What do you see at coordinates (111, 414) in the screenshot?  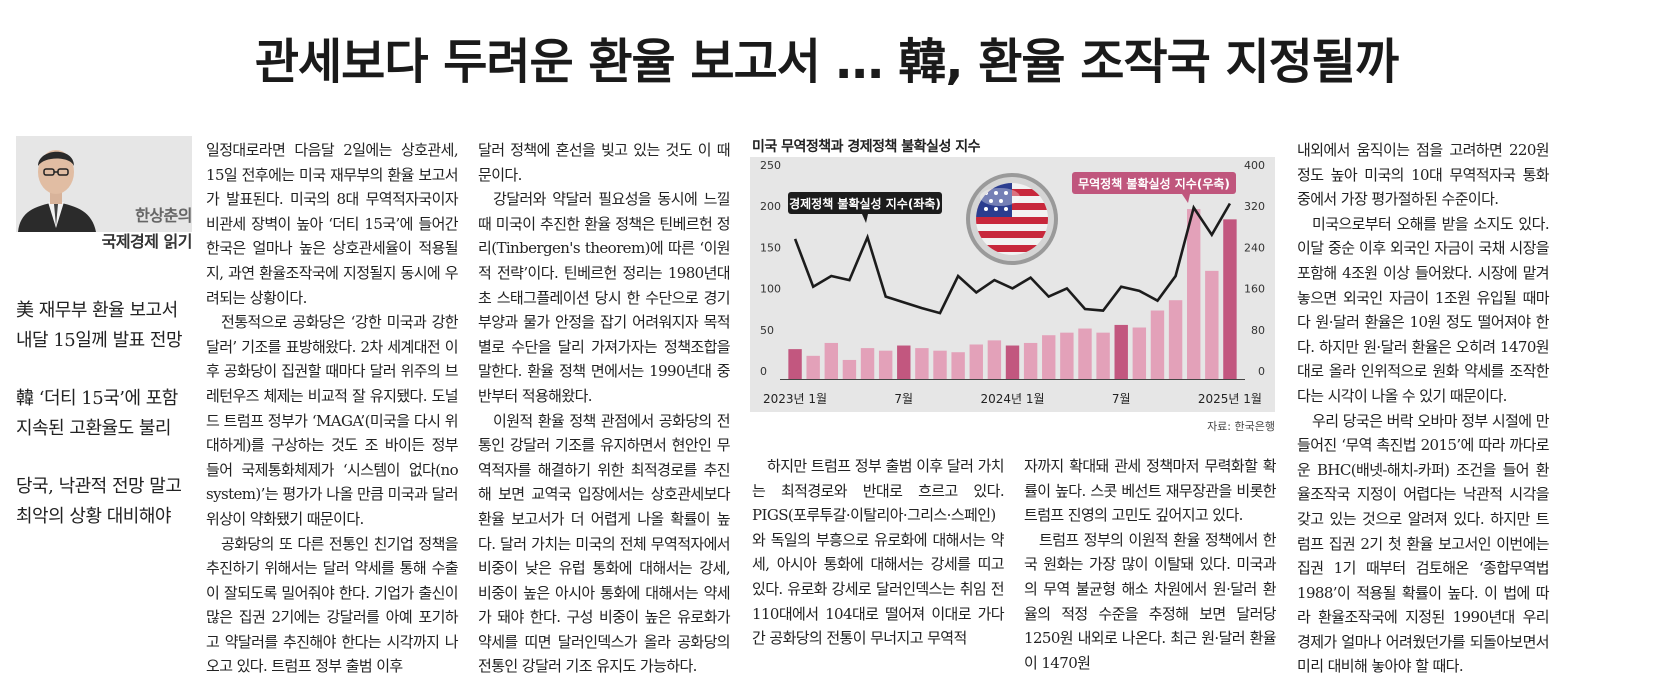 I see `subhead: 韓 ‘더티 15국’에 포함 지속된 고환율도 불리` at bounding box center [111, 414].